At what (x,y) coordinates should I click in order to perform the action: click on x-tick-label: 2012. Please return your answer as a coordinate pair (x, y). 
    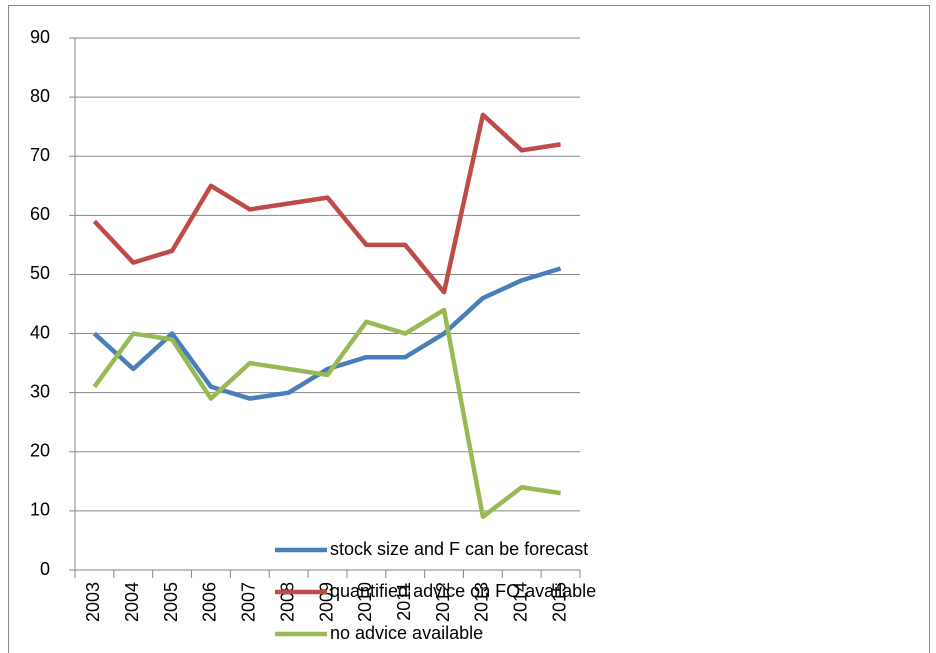
    Looking at the image, I should click on (443, 602).